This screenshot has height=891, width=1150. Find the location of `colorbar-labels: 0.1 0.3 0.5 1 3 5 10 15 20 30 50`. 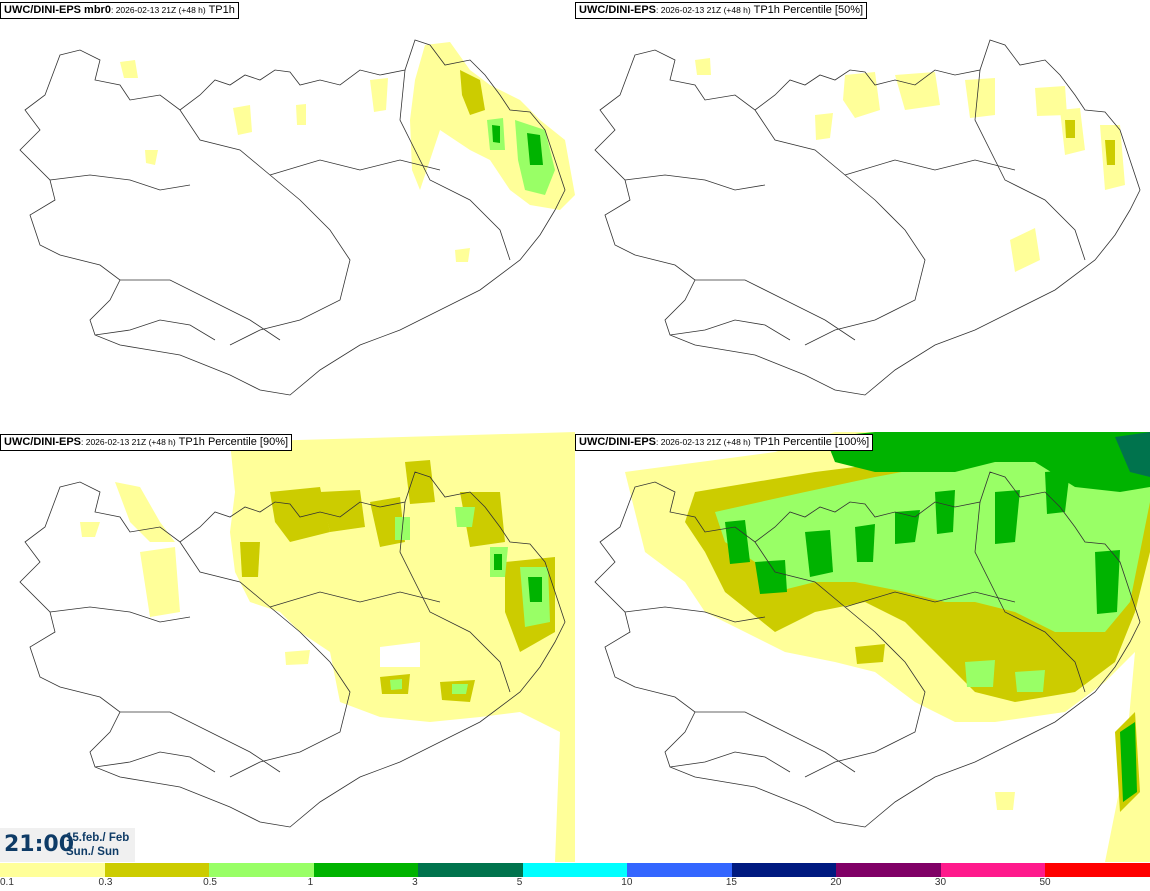

colorbar-labels: 0.1 0.3 0.5 1 3 5 10 15 20 30 50 is located at coordinates (575, 884).